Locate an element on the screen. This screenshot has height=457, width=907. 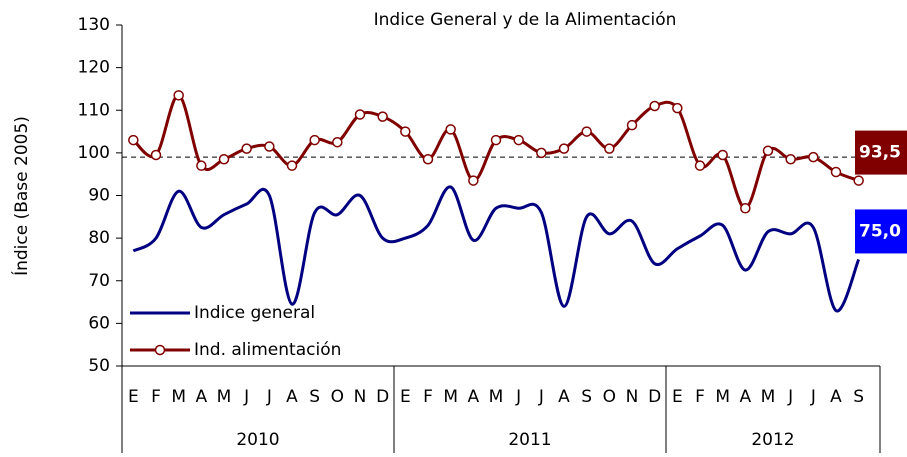
y-axis-label: Índice (Base 2005) is located at coordinates (21, 196).